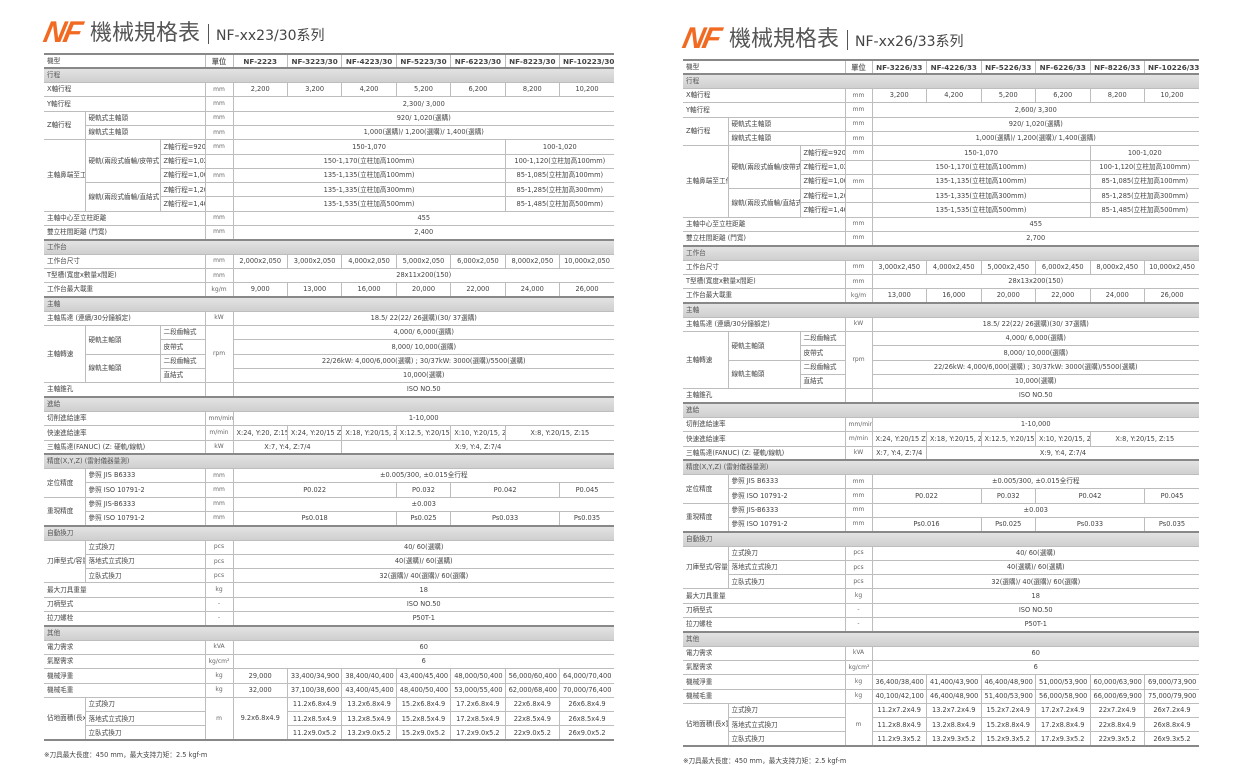 The height and width of the screenshot is (765, 1240). I want to click on section-title: 其他, so click(941, 638).